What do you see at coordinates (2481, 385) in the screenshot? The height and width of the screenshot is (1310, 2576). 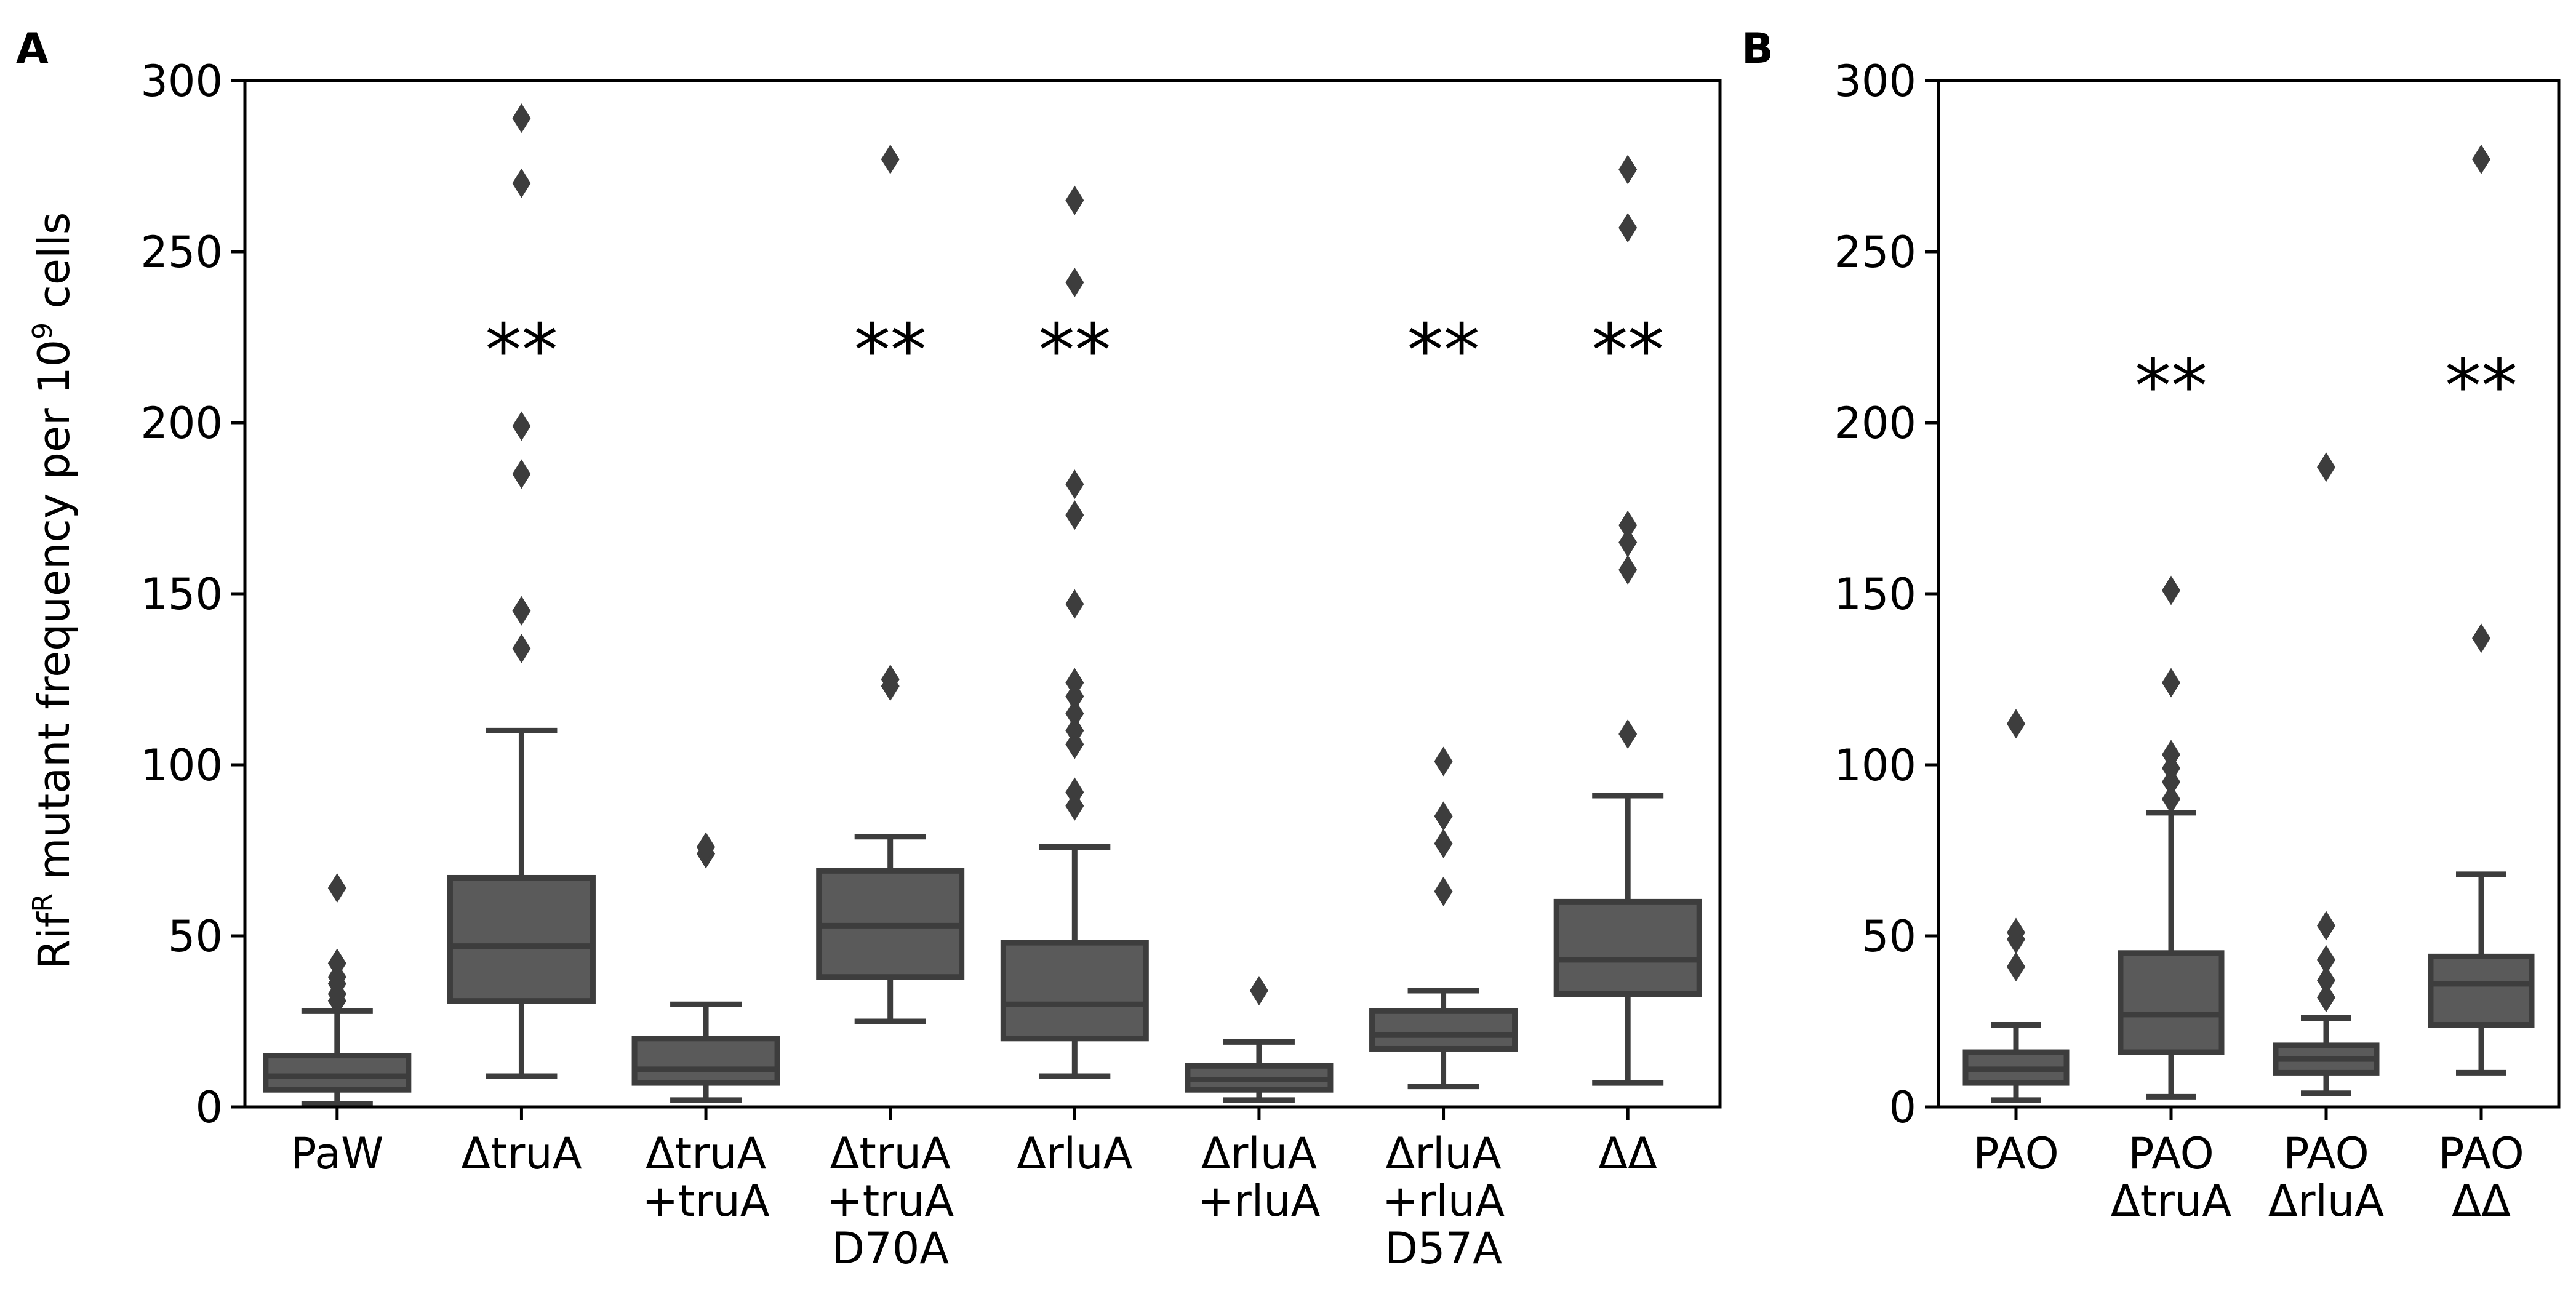 I see `panel-b-significance-marker: **` at bounding box center [2481, 385].